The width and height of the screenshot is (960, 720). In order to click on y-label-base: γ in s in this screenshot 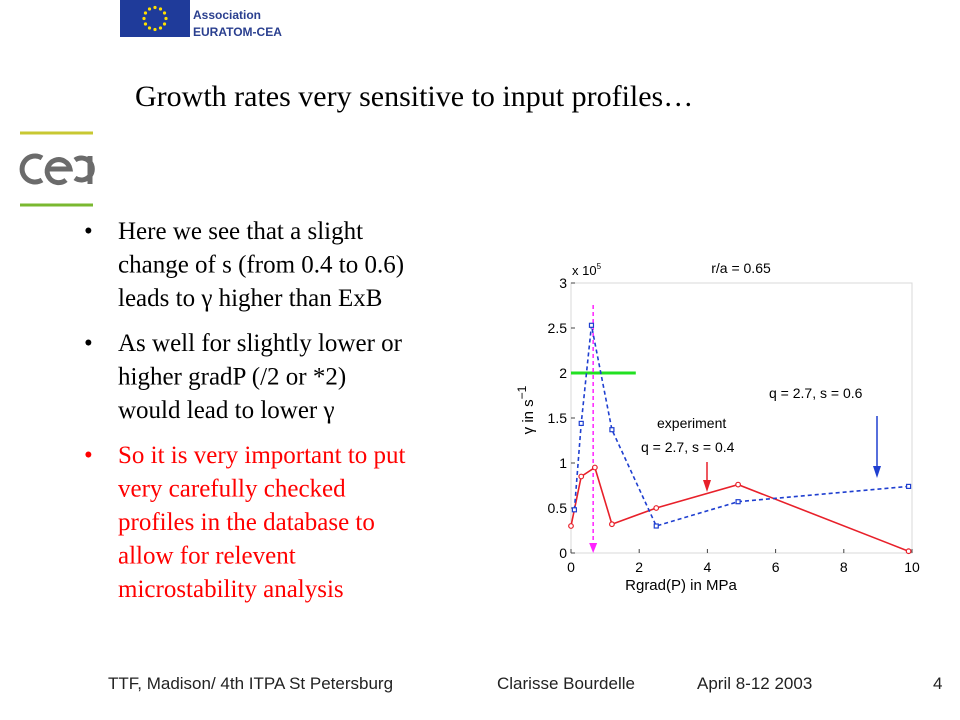, I will do `click(528, 416)`.